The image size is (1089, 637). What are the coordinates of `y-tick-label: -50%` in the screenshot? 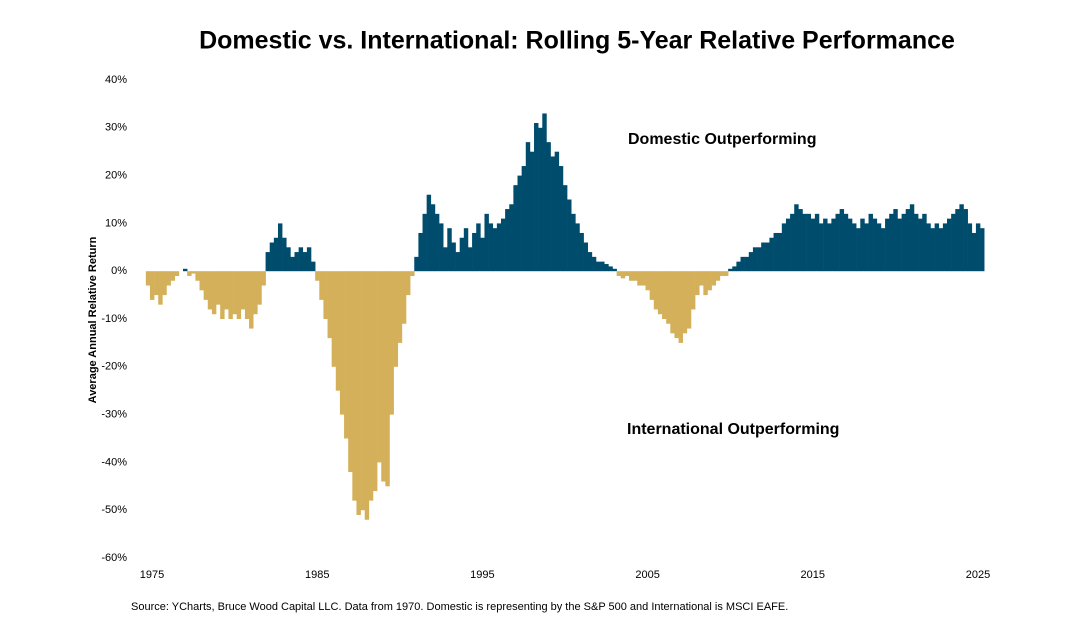 It's located at (114, 510).